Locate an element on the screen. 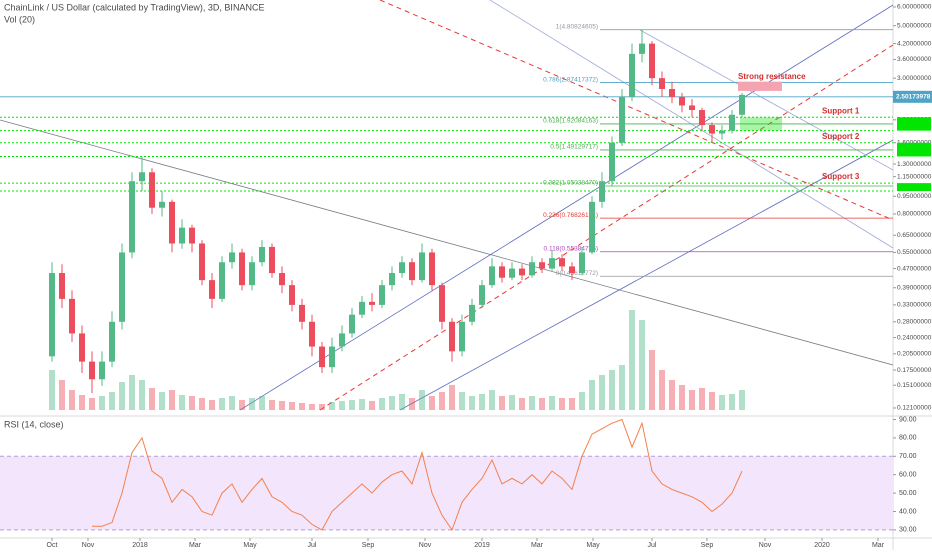  y-tick-label: 0.33000000 is located at coordinates (914, 305).